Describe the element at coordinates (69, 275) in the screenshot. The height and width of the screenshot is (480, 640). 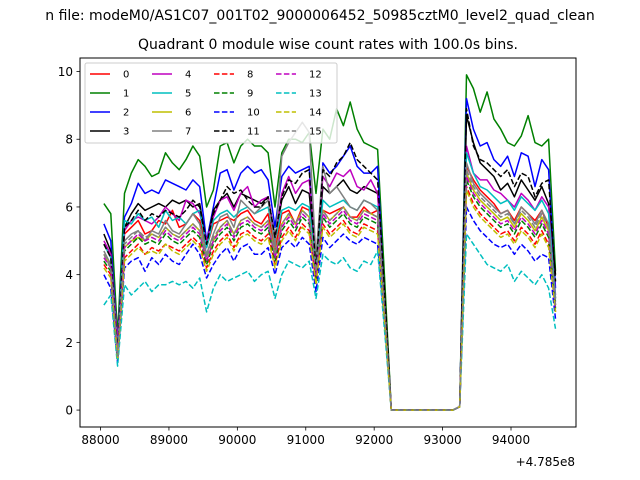
I see `y-tick-label: 4` at that location.